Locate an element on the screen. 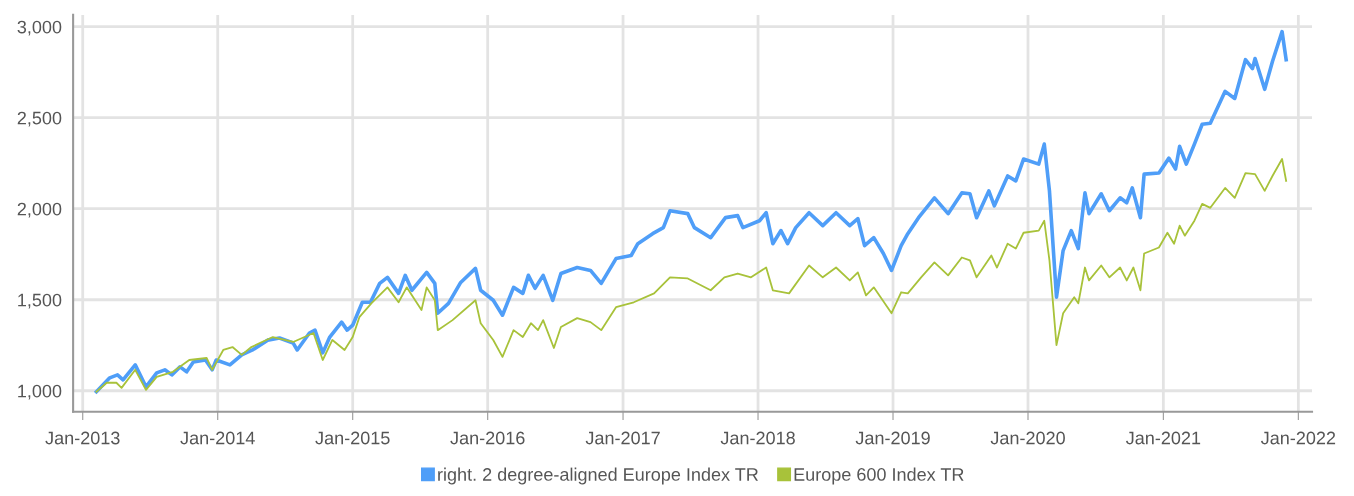 Image resolution: width=1354 pixels, height=496 pixels. x-tick-label: Jan-2013 is located at coordinates (82, 438).